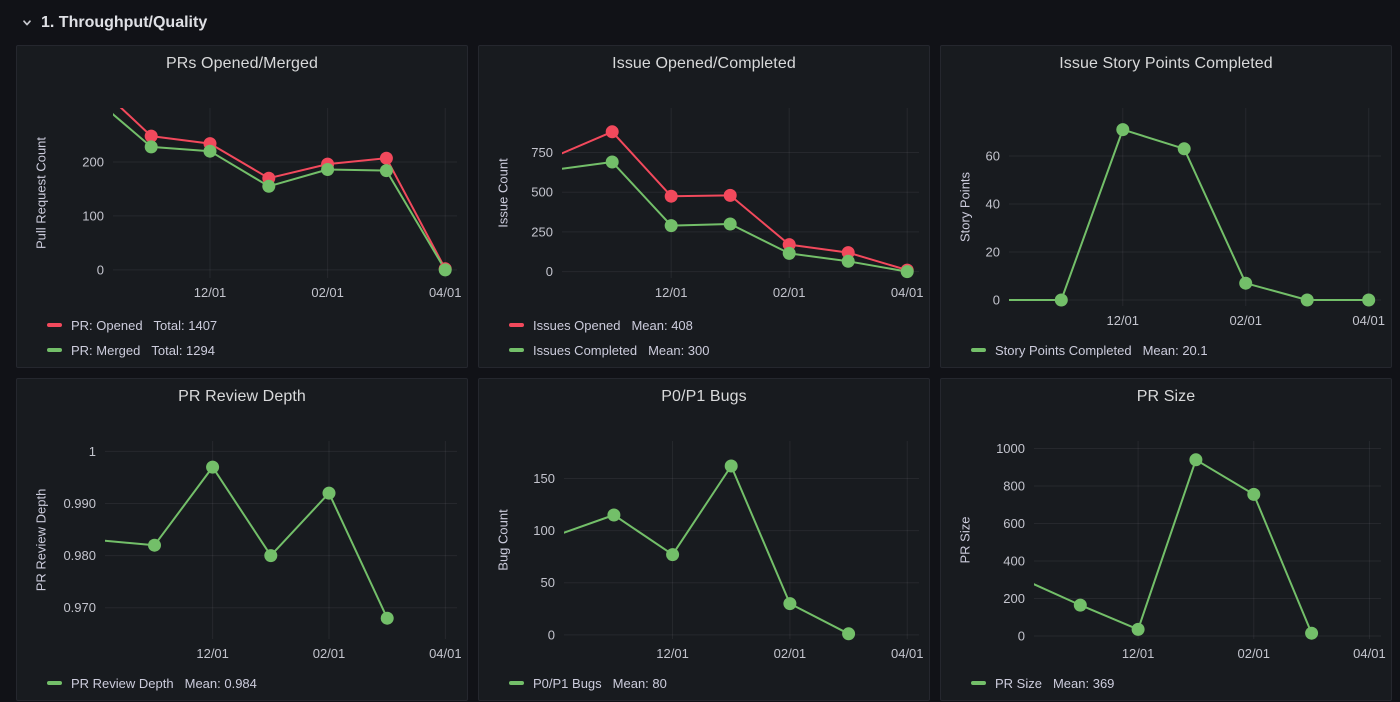 Image resolution: width=1400 pixels, height=702 pixels. Describe the element at coordinates (704, 63) in the screenshot. I see `panel-title: Issue Opened/Completed` at that location.